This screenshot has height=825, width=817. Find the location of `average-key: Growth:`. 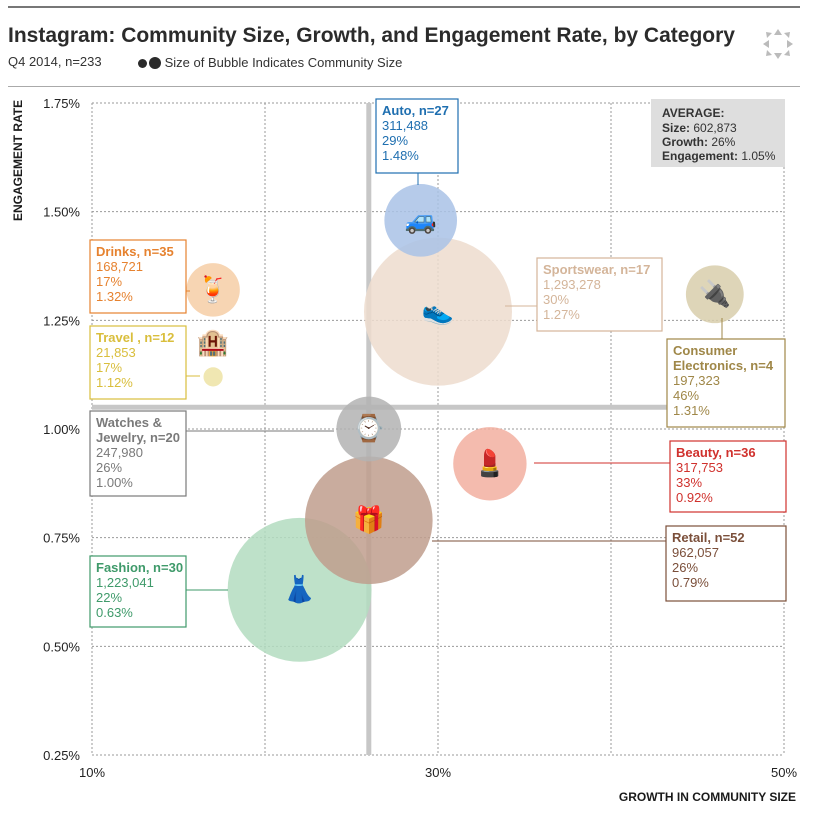

average-key: Growth: is located at coordinates (686, 142).